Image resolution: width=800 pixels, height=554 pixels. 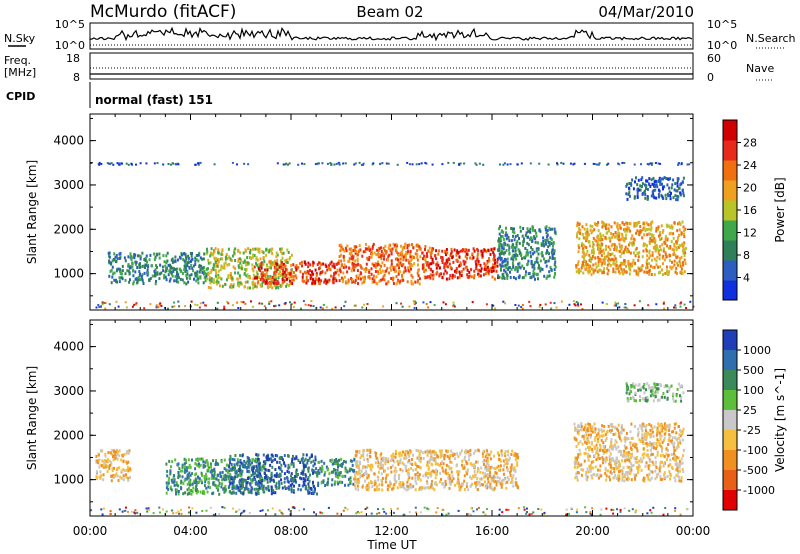 I want to click on cpid-label: CPID, so click(x=20, y=96).